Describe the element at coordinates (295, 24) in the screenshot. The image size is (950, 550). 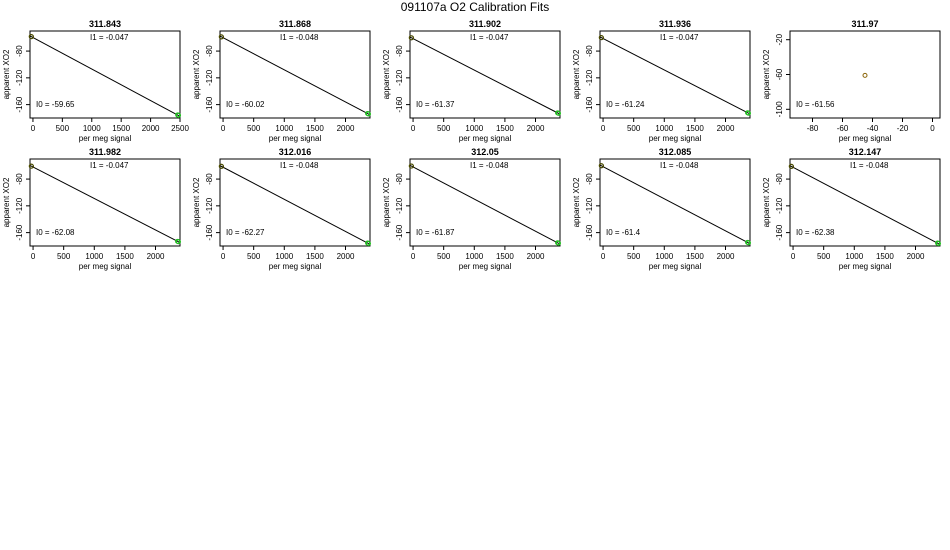
I see `panel-title: 311.868` at that location.